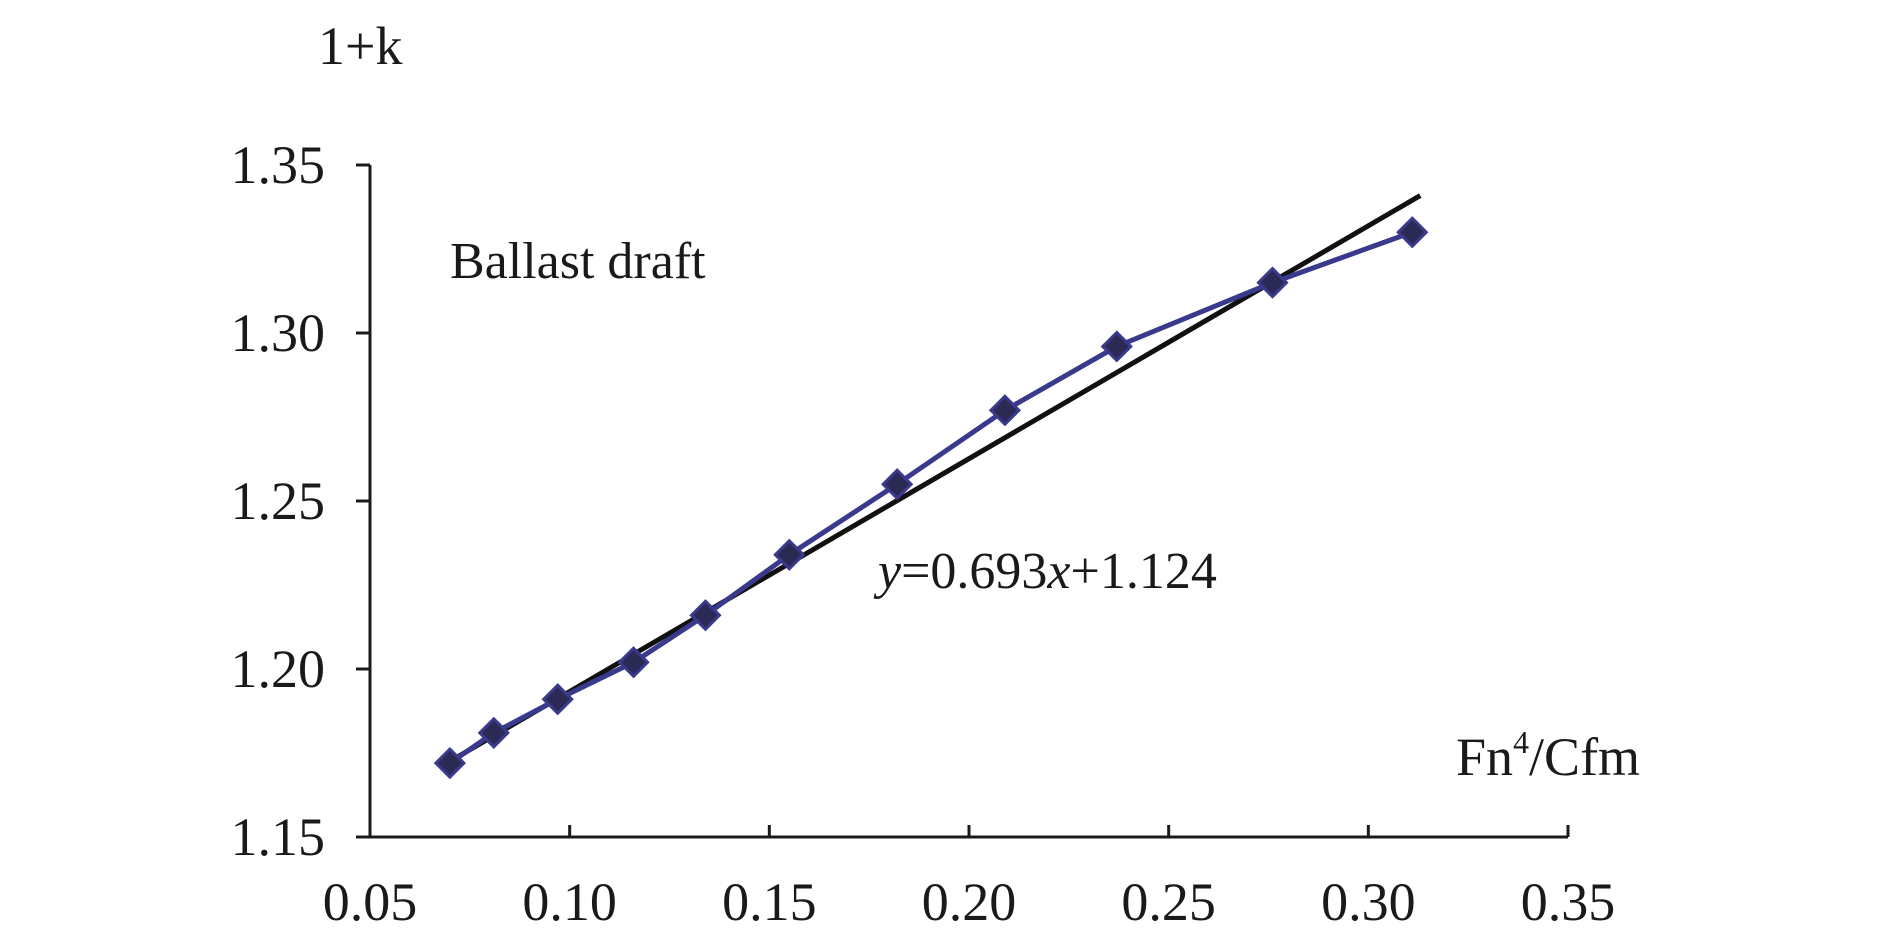 Image resolution: width=1890 pixels, height=945 pixels. I want to click on x-tick-label: 0.10, so click(569, 902).